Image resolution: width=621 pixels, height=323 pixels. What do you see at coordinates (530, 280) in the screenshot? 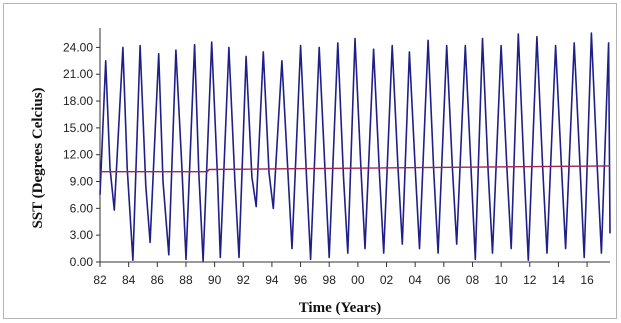
I see `x-tick-label: 12` at bounding box center [530, 280].